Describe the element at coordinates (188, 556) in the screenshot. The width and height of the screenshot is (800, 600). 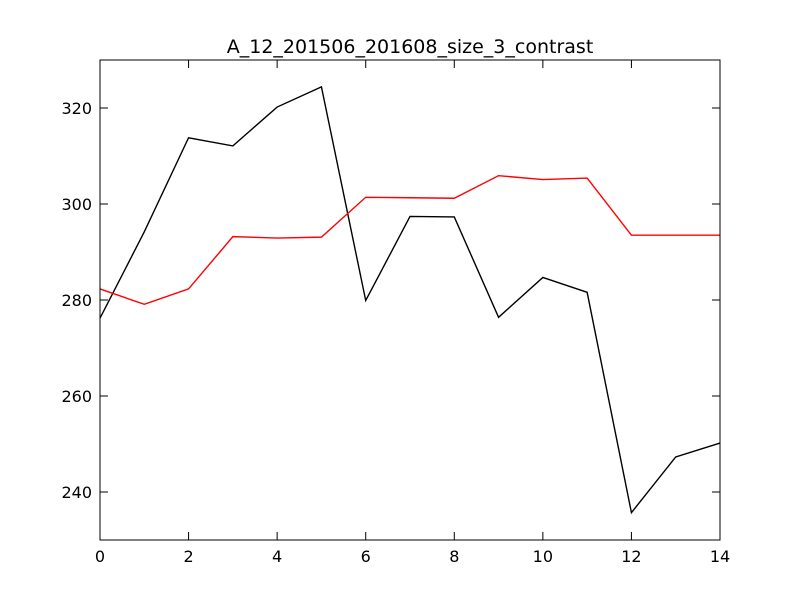
I see `x-tick-label: 2` at that location.